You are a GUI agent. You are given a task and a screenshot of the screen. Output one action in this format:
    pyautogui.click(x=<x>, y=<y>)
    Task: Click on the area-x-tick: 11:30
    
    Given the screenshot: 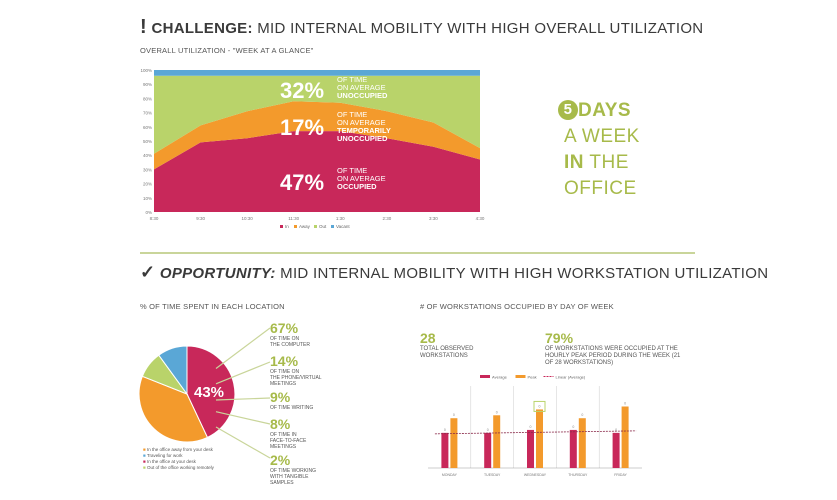 What is the action you would take?
    pyautogui.click(x=293, y=218)
    